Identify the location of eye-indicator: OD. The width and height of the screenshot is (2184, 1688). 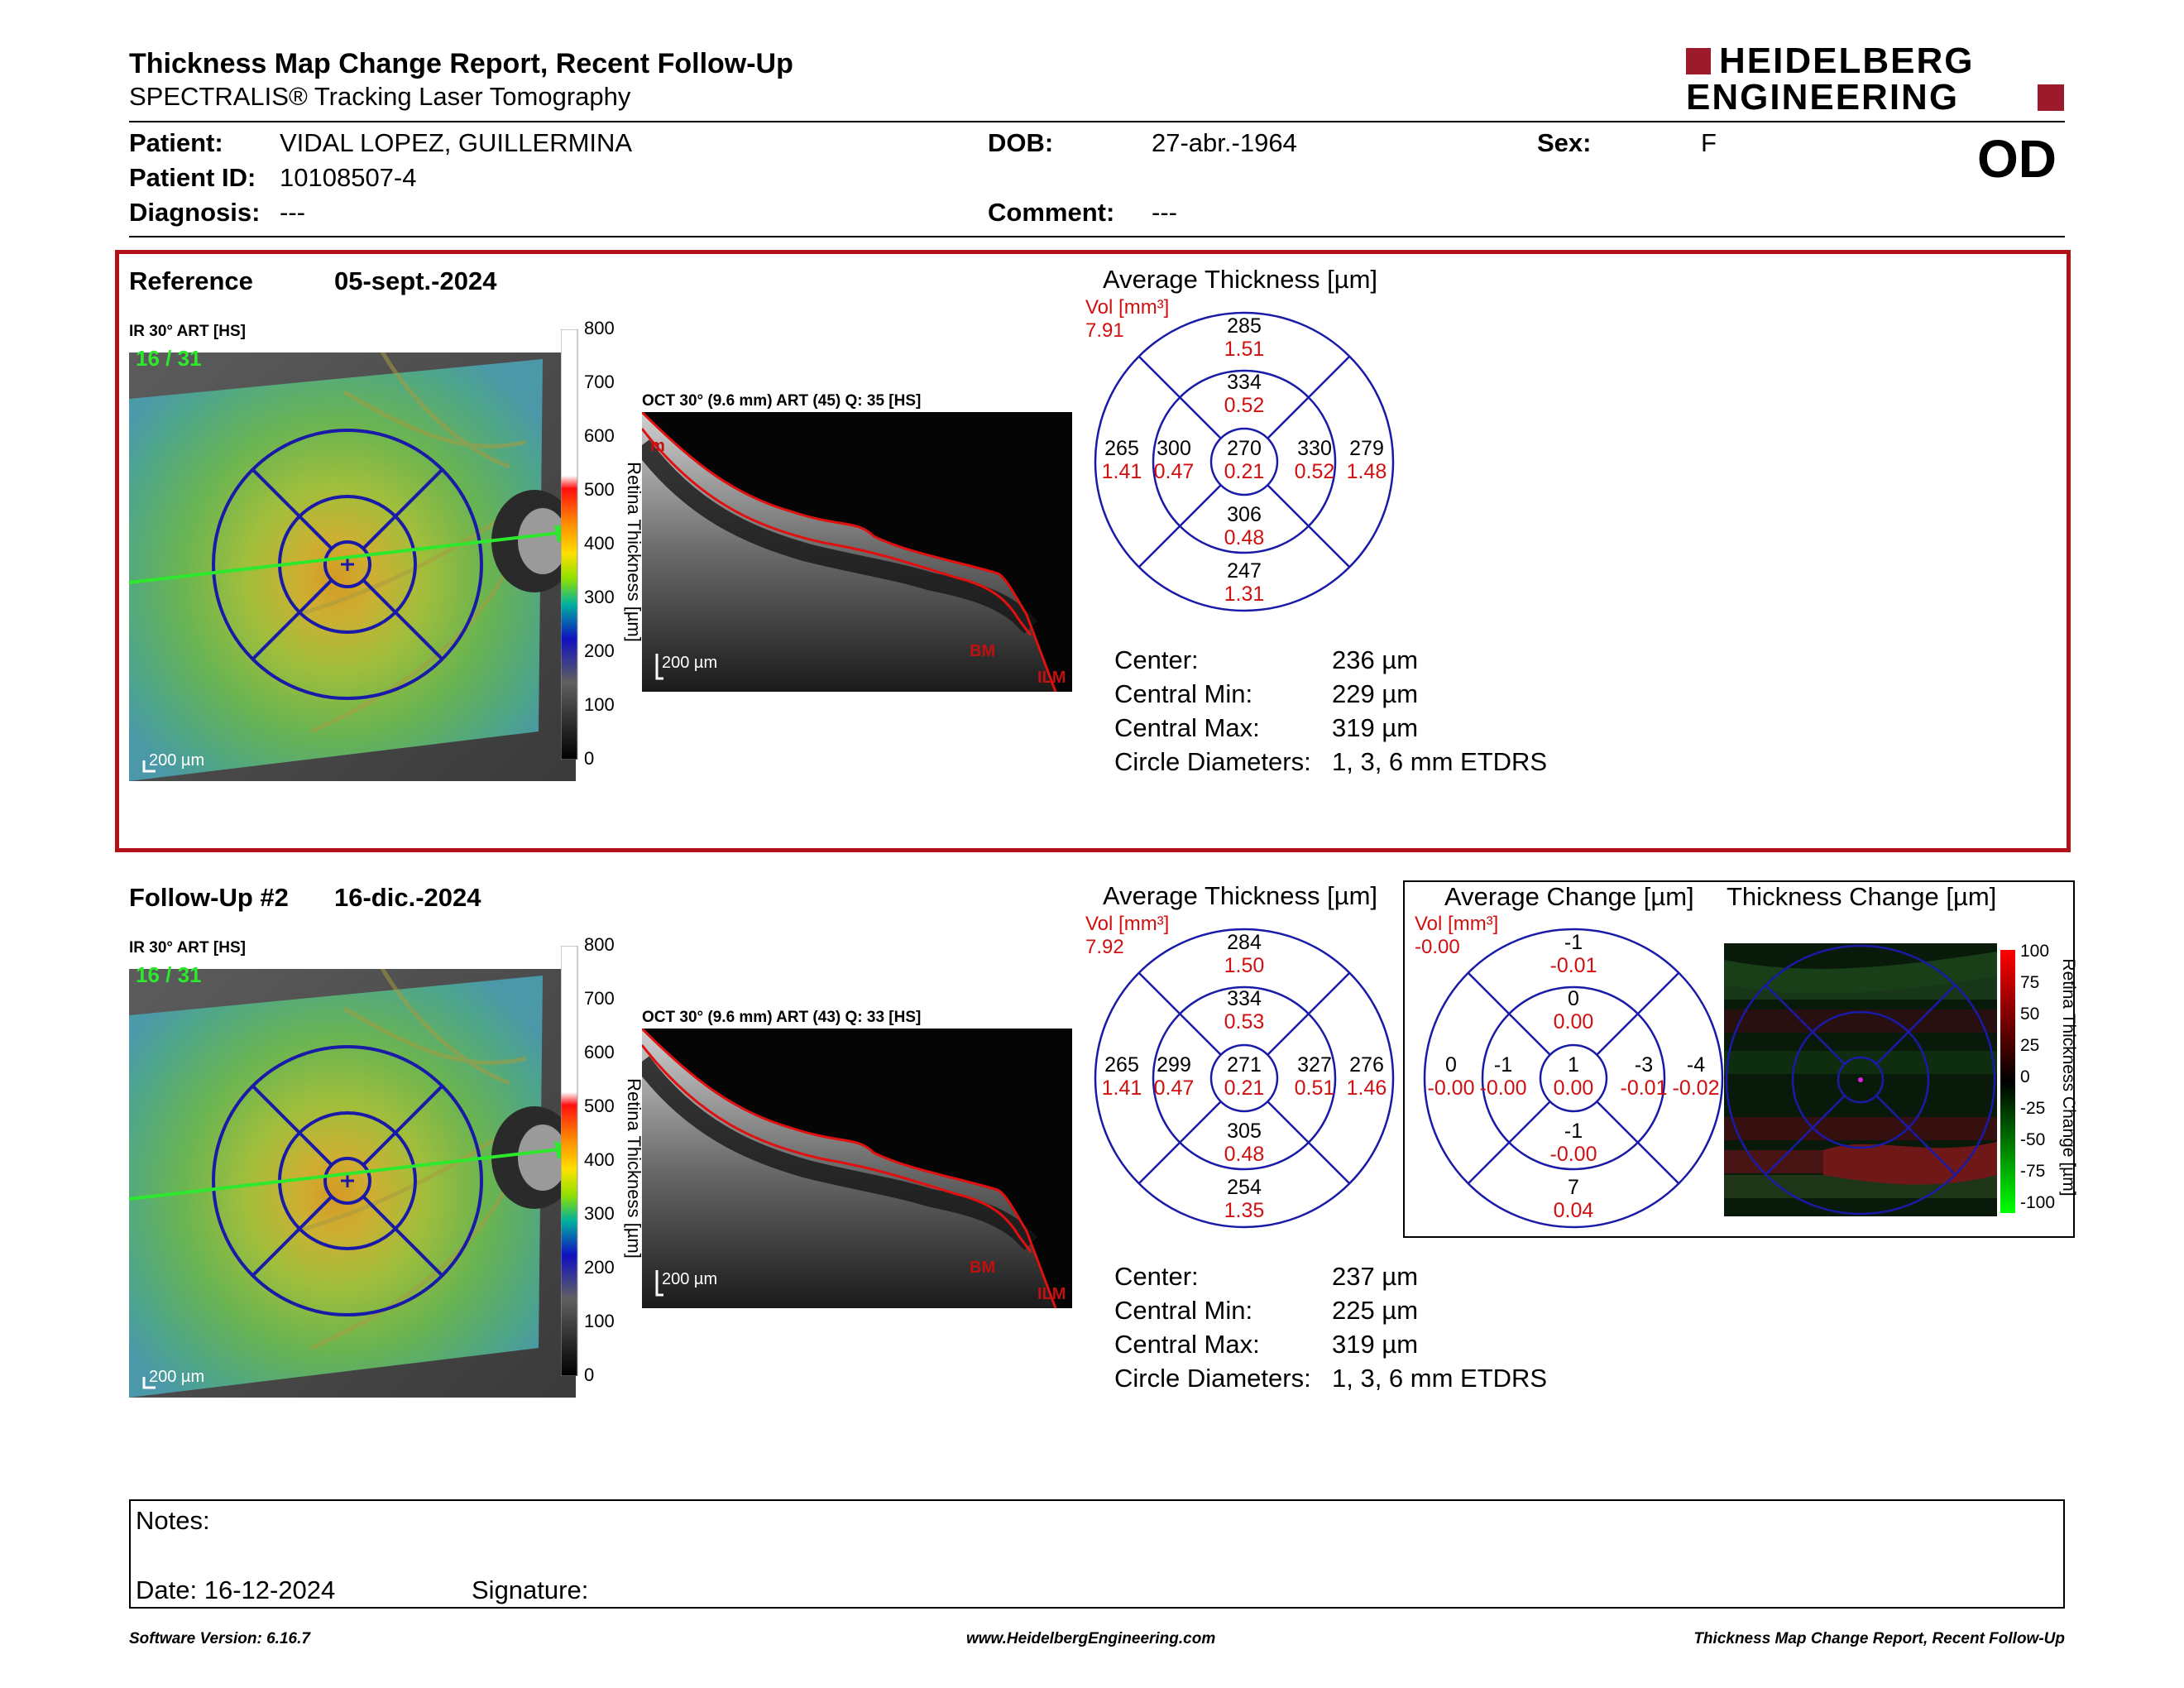
(2017, 159).